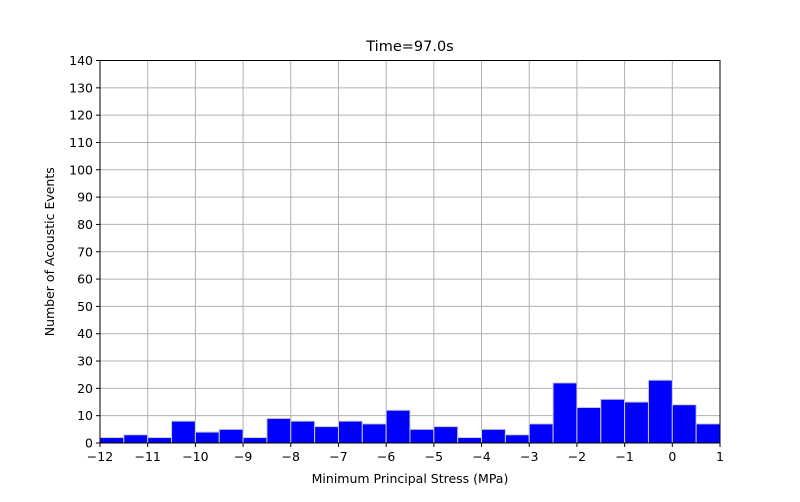 Image resolution: width=800 pixels, height=502 pixels. Describe the element at coordinates (85, 279) in the screenshot. I see `y-tick-label: 60` at that location.